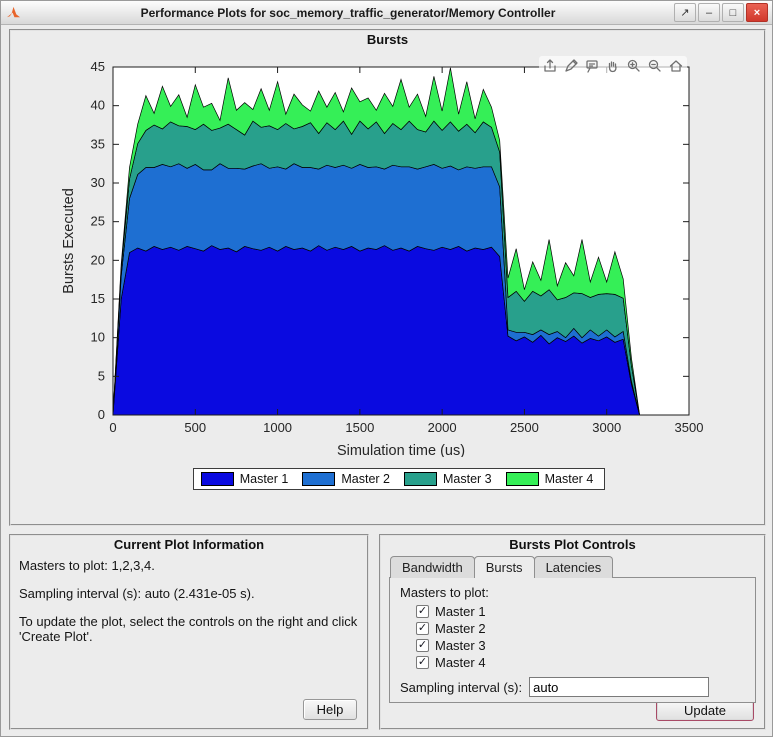 The width and height of the screenshot is (773, 737). Describe the element at coordinates (655, 66) in the screenshot. I see `zoom-out-icon` at that location.